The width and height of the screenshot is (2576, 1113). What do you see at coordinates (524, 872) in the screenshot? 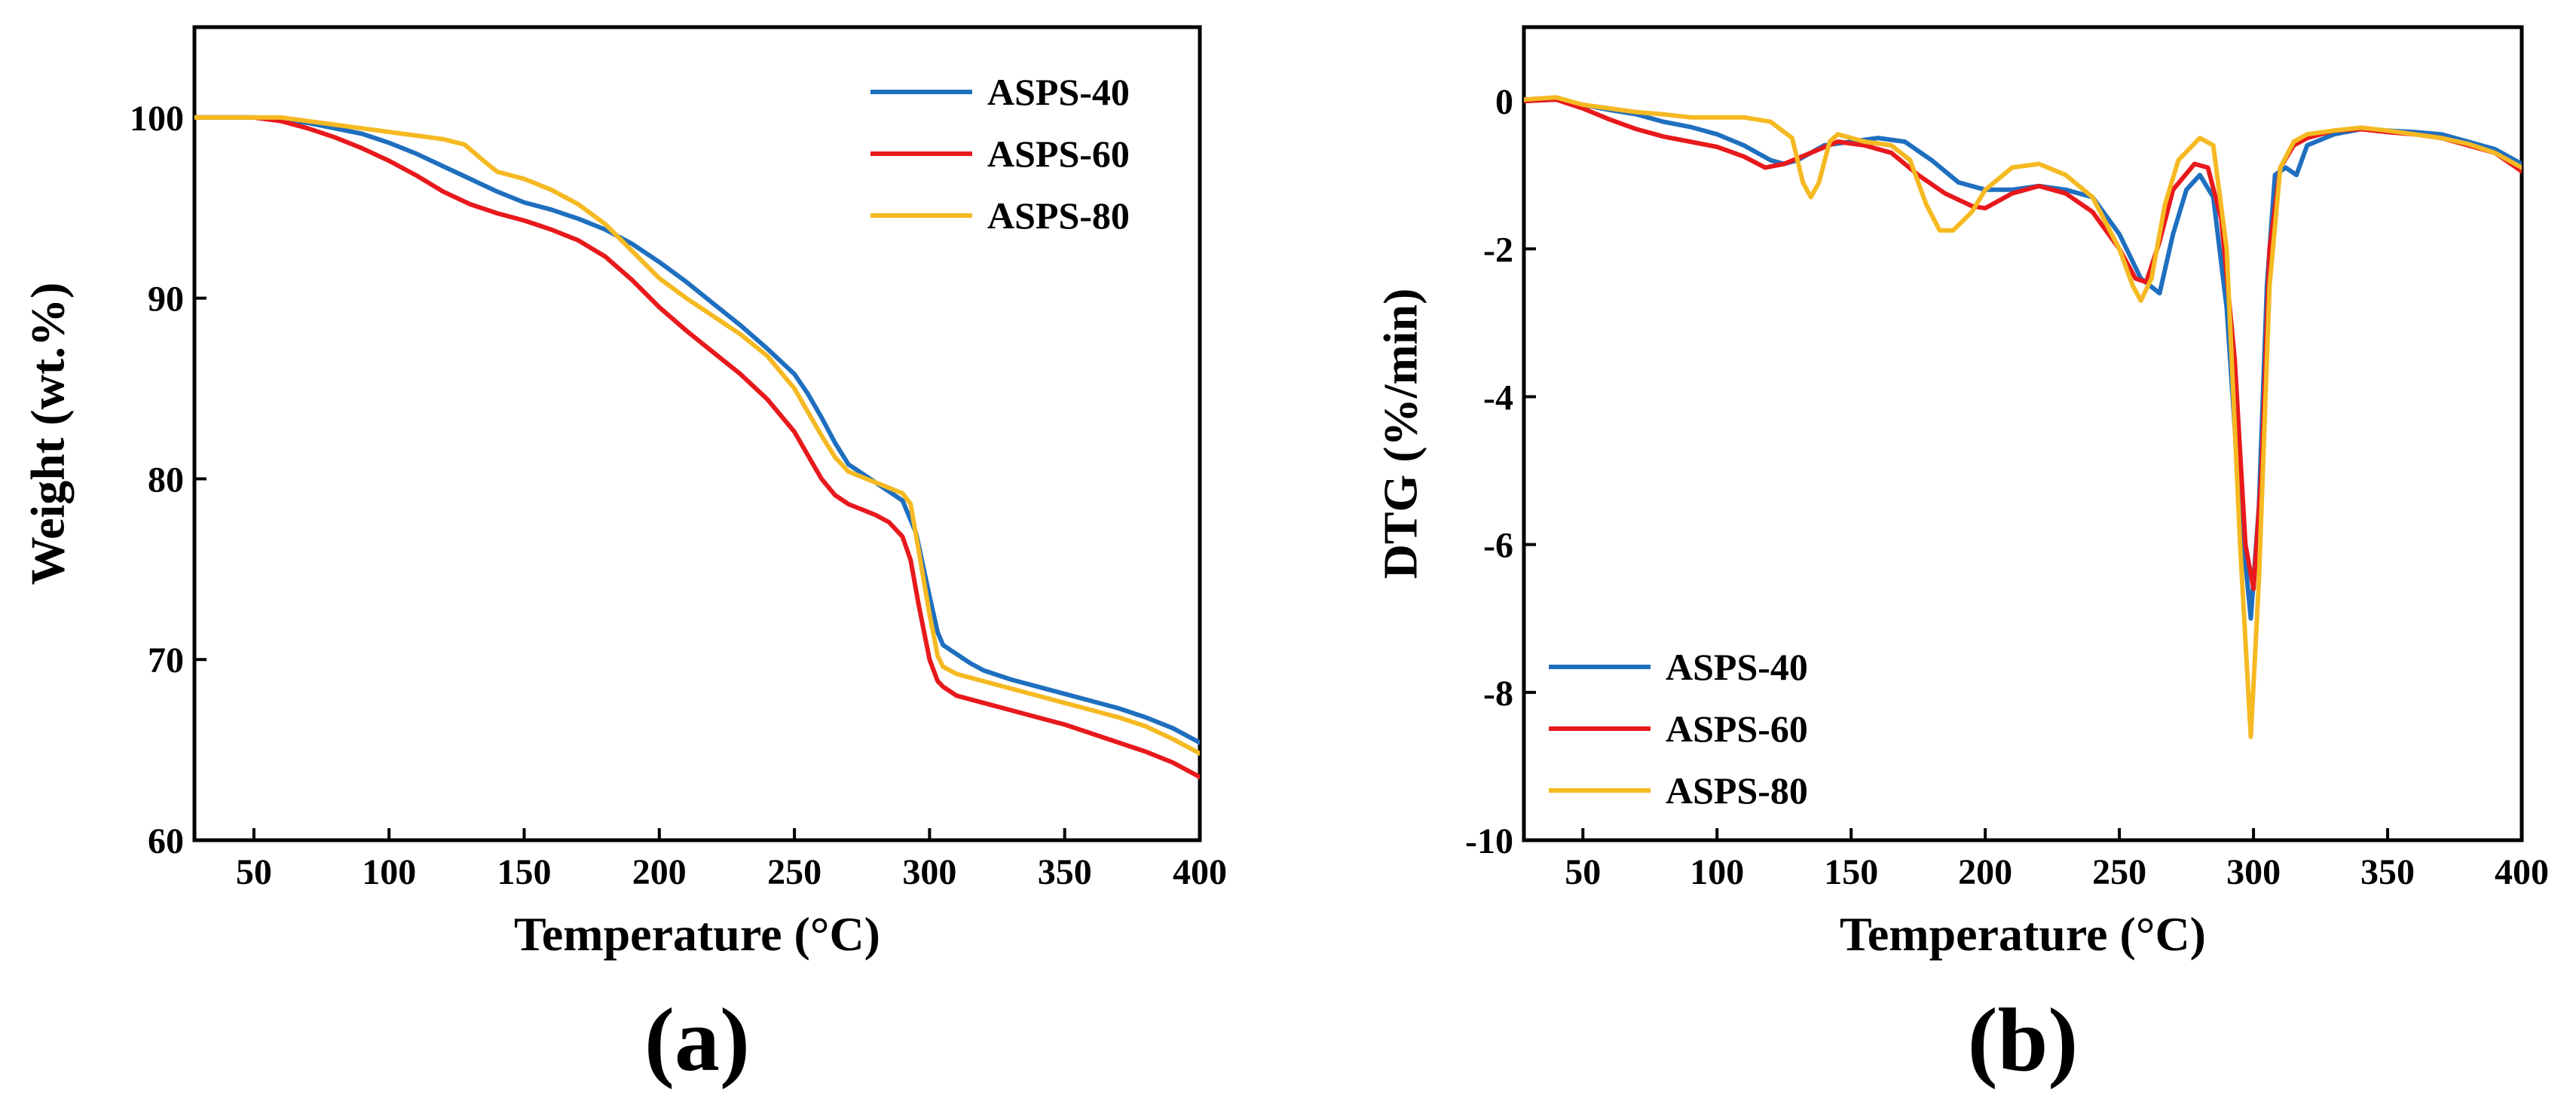
I see `x-tick-label-a-2: 150` at bounding box center [524, 872].